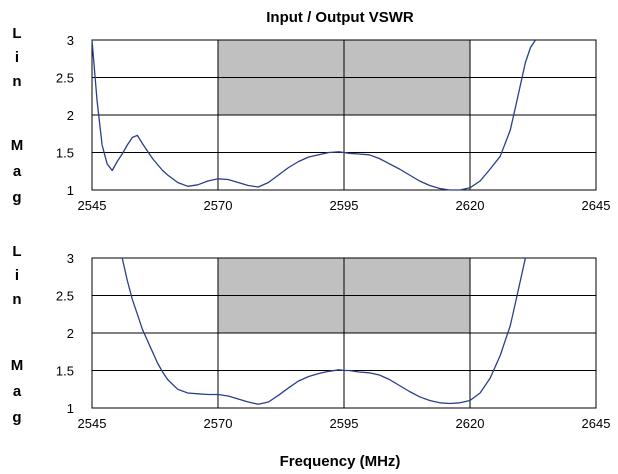 This screenshot has width=618, height=474. What do you see at coordinates (340, 17) in the screenshot?
I see `chart-title: Input / Output VSWR` at bounding box center [340, 17].